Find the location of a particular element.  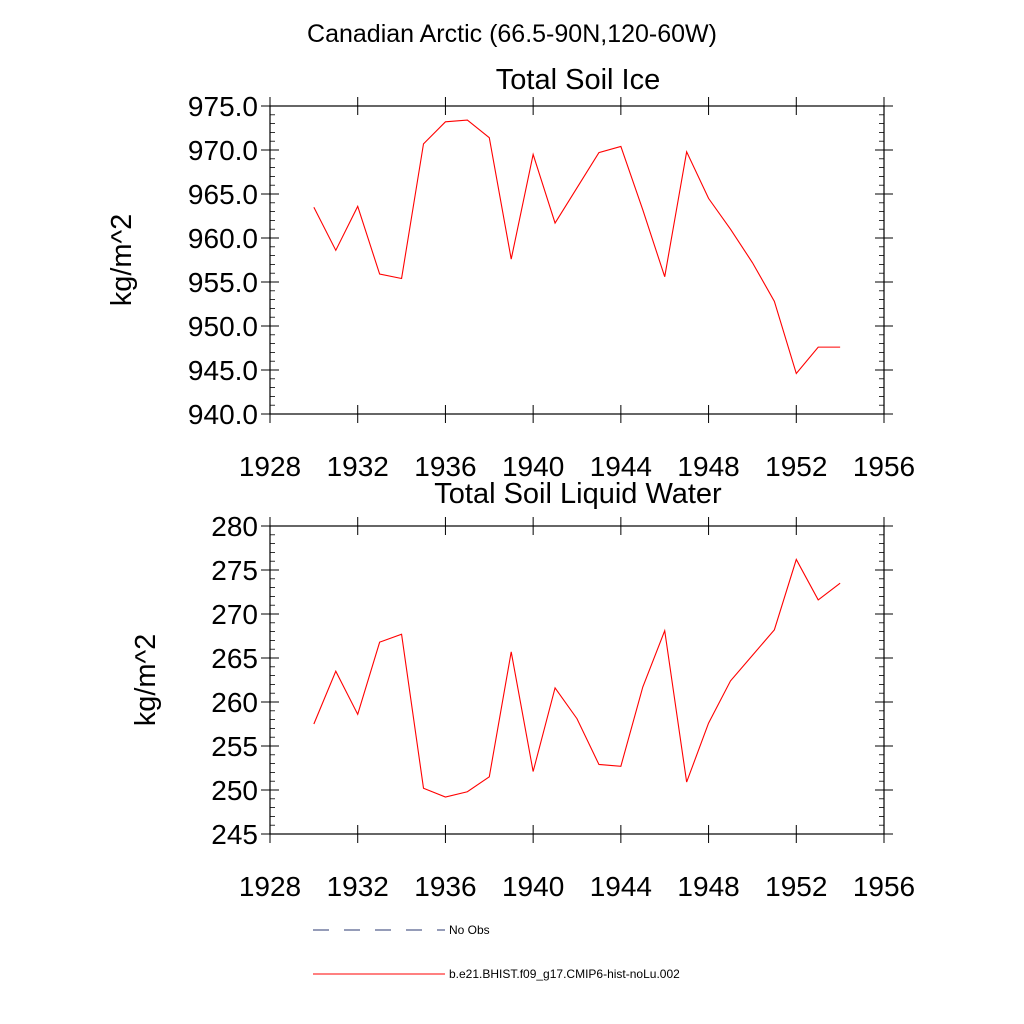

y-tick-label: 275 is located at coordinates (234, 570).